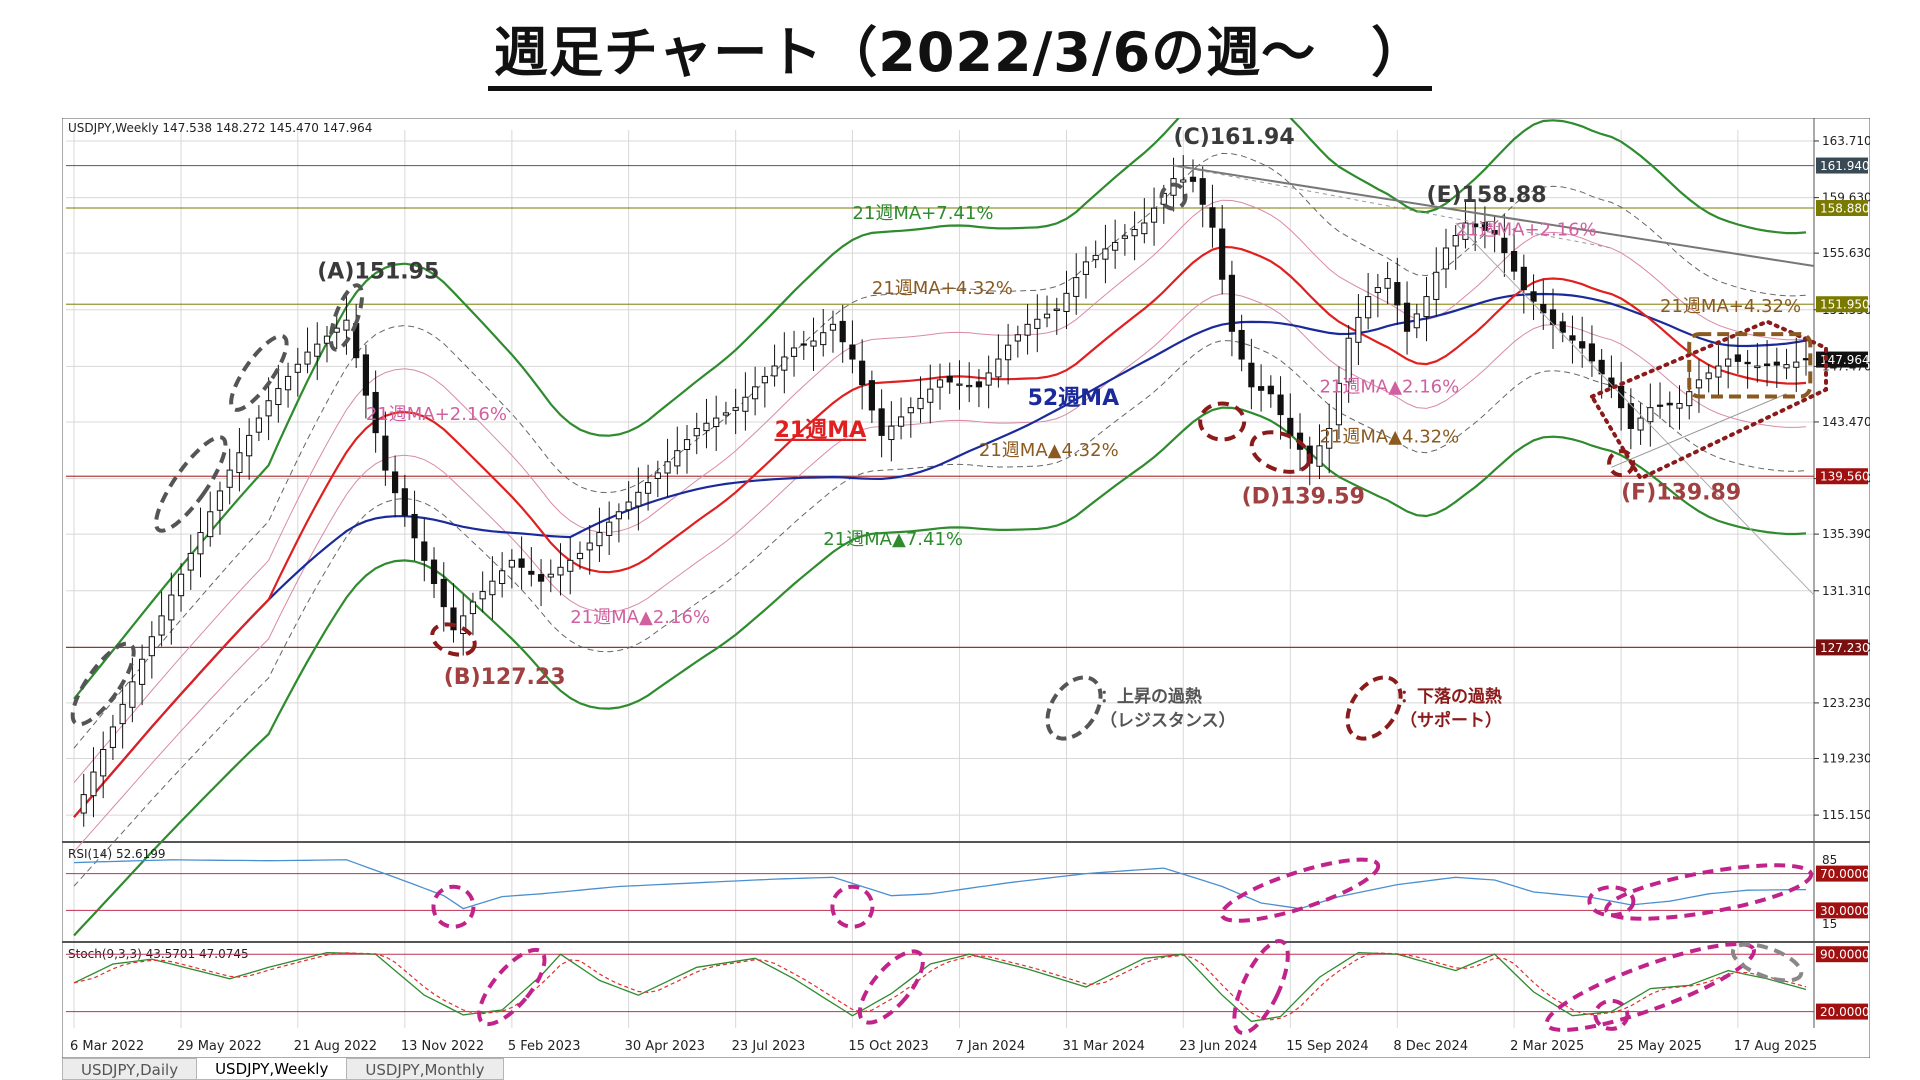  Describe the element at coordinates (1303, 496) in the screenshot. I see `annotation-label: (D)139.59` at that location.